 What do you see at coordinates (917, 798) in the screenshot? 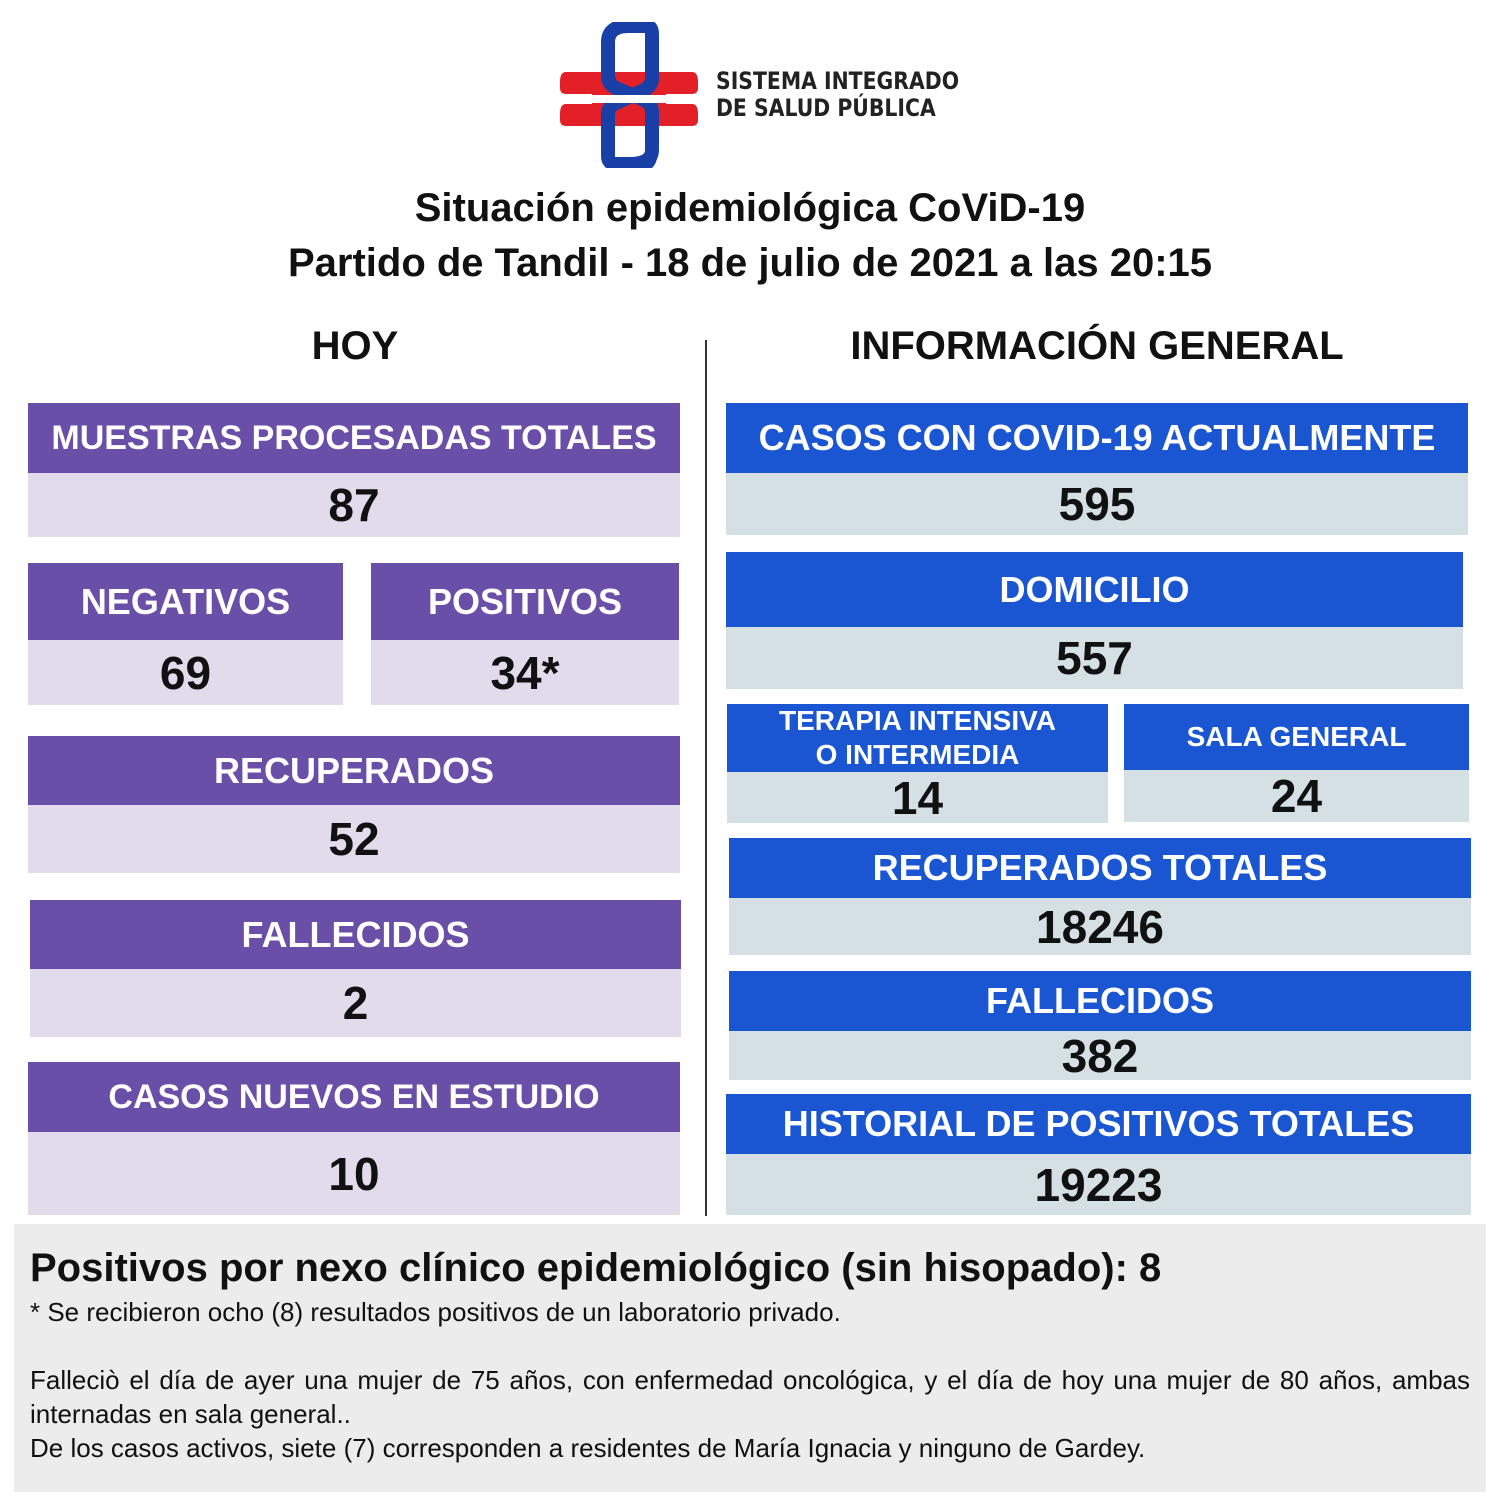
I see `box-value: 14` at bounding box center [917, 798].